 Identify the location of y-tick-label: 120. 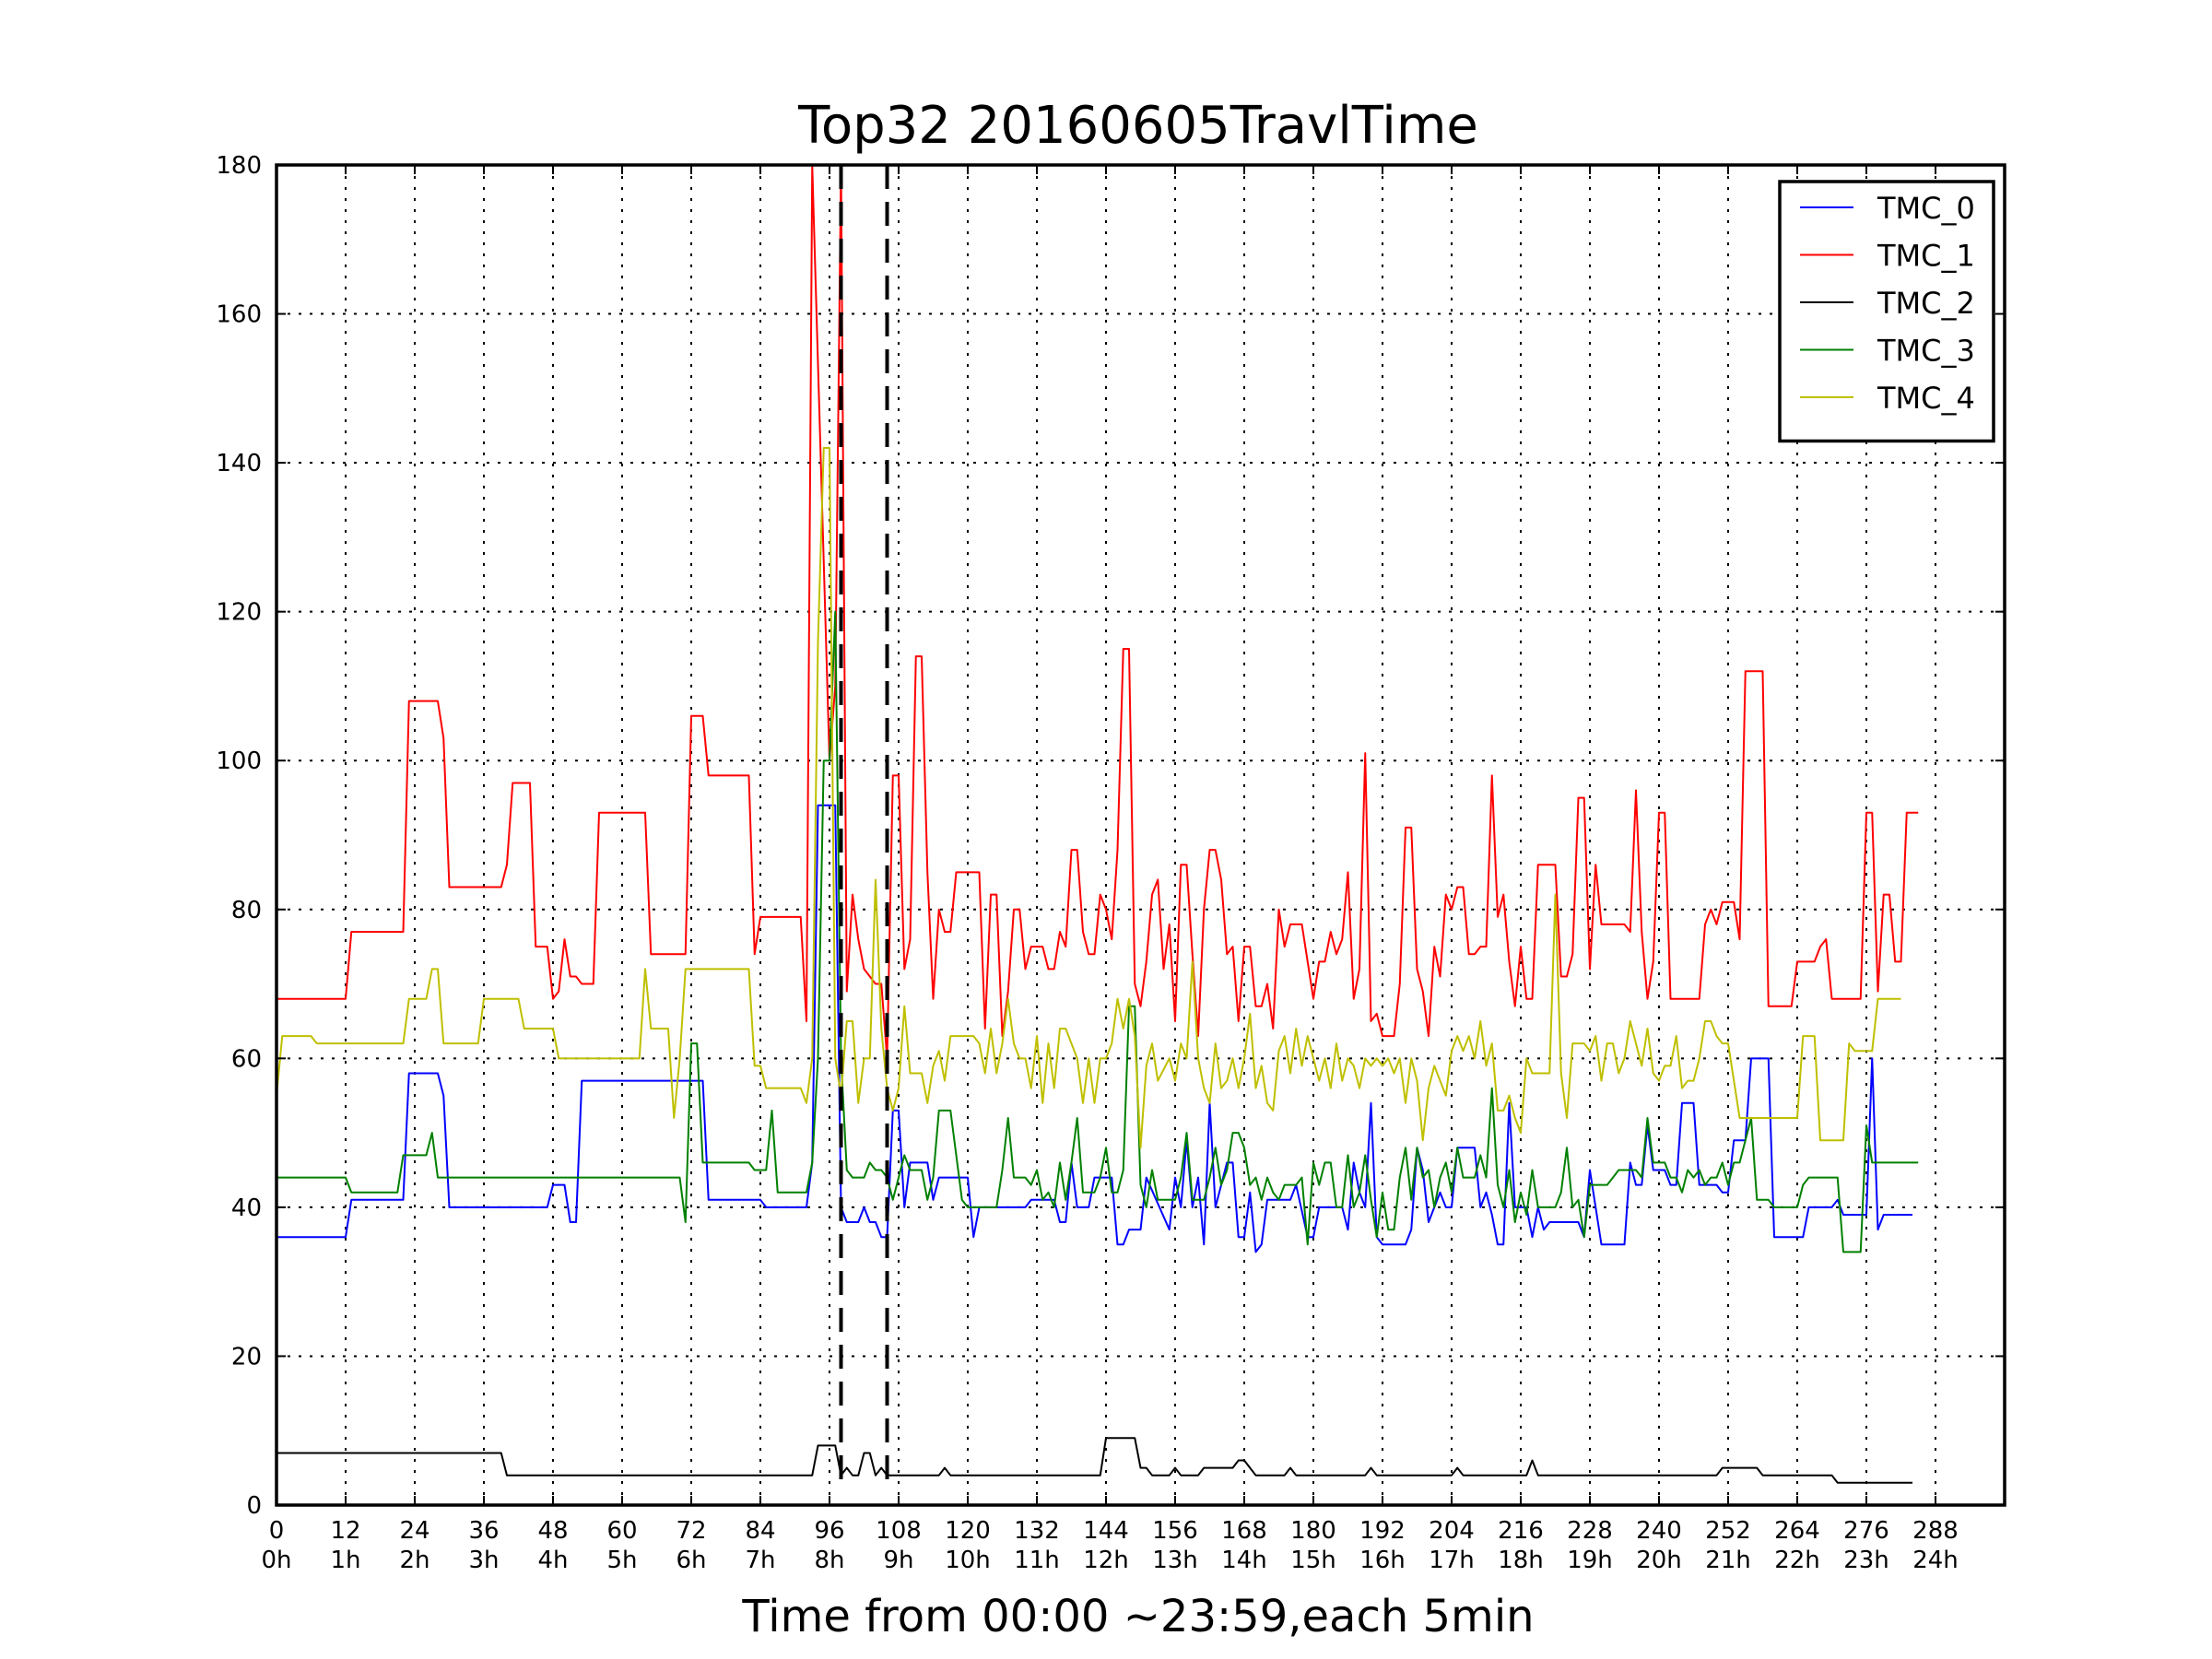
(239, 613).